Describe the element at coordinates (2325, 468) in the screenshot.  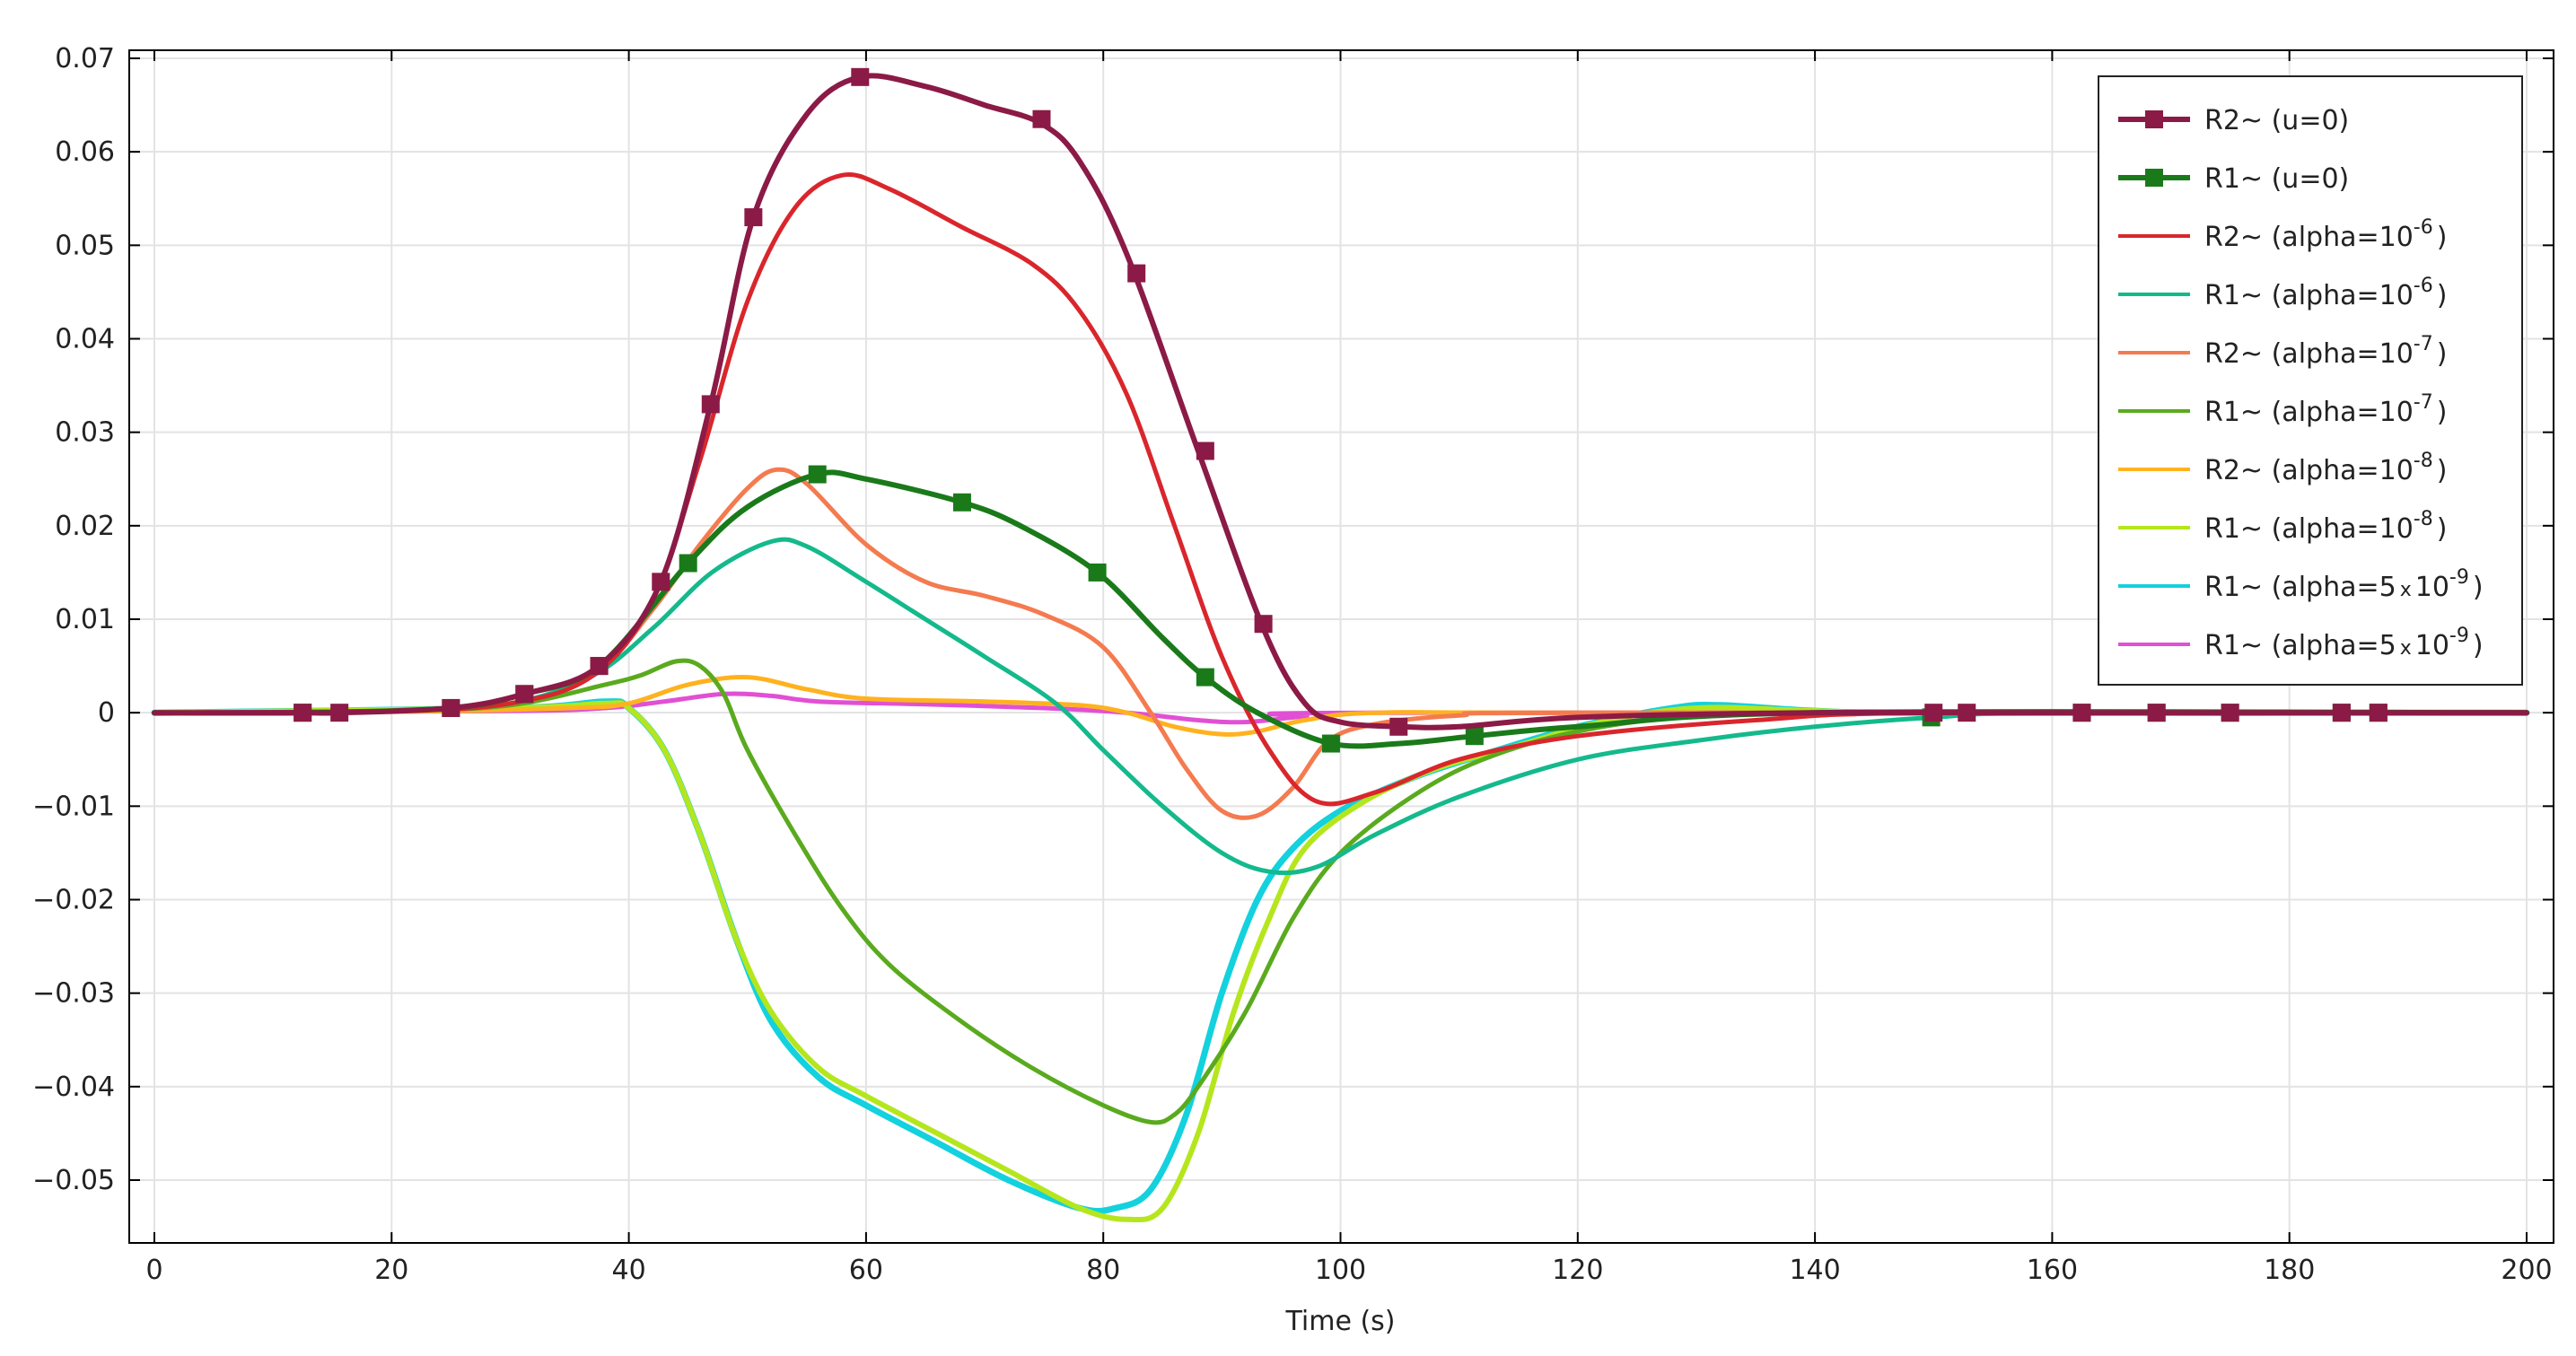
I see `legend-label: R2~ (alpha=10-8)` at that location.